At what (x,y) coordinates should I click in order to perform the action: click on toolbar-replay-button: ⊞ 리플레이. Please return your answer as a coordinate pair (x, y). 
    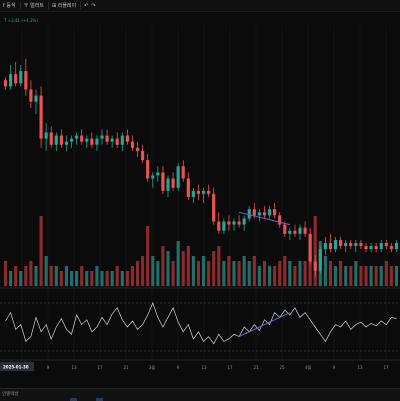
    Looking at the image, I should click on (64, 6).